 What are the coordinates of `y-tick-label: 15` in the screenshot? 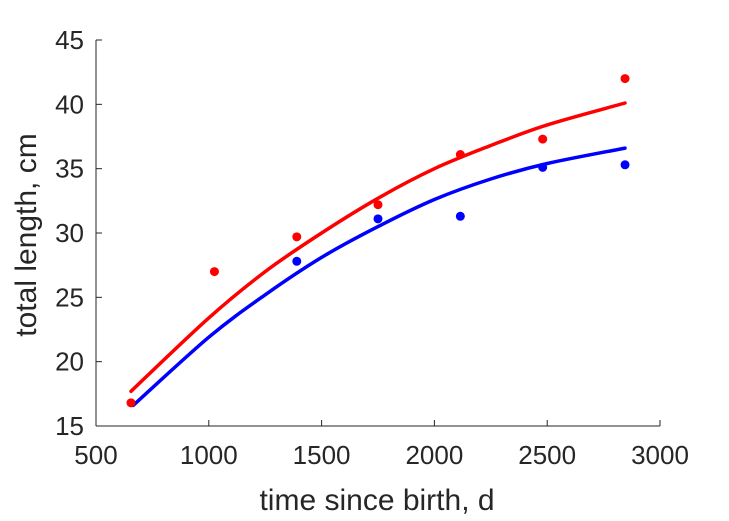 It's located at (69, 426).